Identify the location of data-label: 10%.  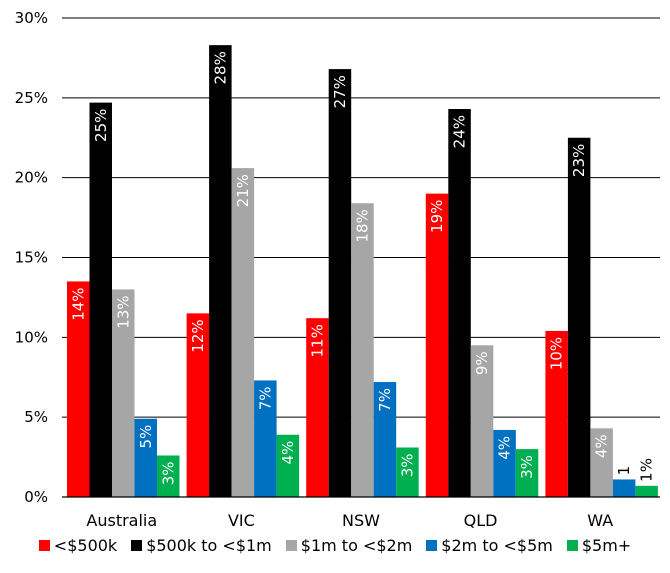
(557, 353).